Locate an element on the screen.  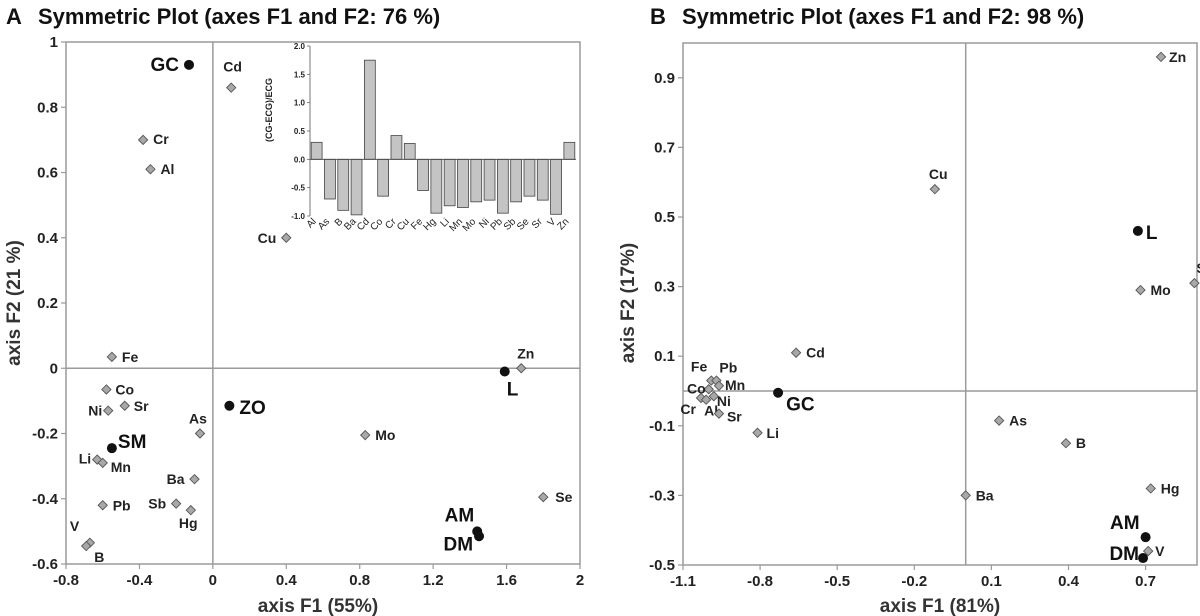
variable-label-li: Li is located at coordinates (85, 459).